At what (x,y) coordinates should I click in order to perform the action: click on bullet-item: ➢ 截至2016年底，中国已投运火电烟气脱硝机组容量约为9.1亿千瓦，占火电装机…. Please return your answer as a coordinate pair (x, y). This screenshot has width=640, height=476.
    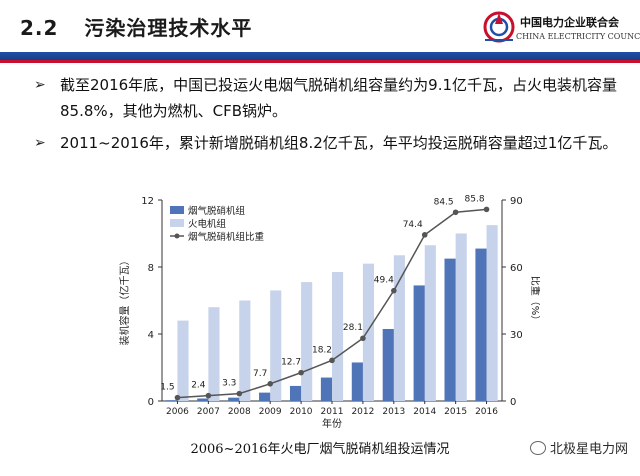
    Looking at the image, I should click on (334, 98).